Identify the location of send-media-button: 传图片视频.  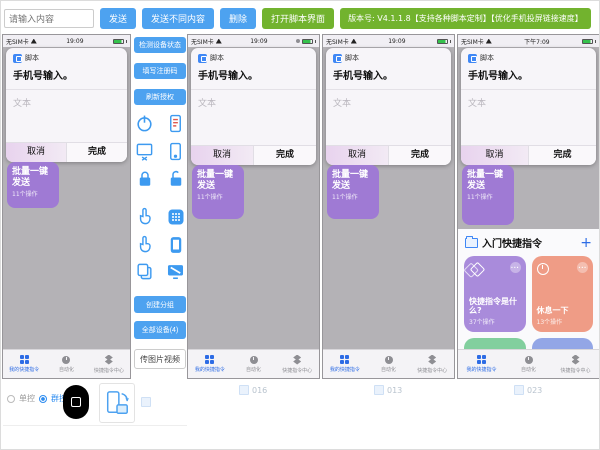
(160, 359).